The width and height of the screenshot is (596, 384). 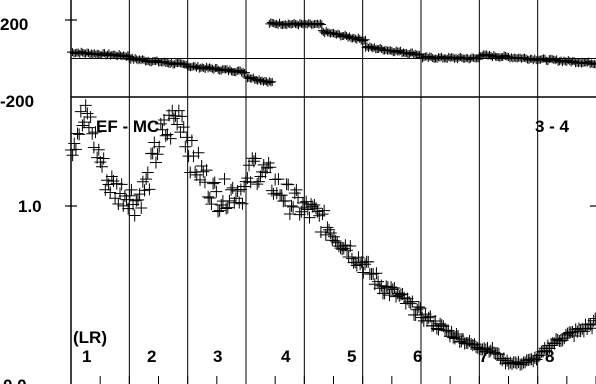 What do you see at coordinates (127, 55) in the screenshot?
I see `top-point-seg1` at bounding box center [127, 55].